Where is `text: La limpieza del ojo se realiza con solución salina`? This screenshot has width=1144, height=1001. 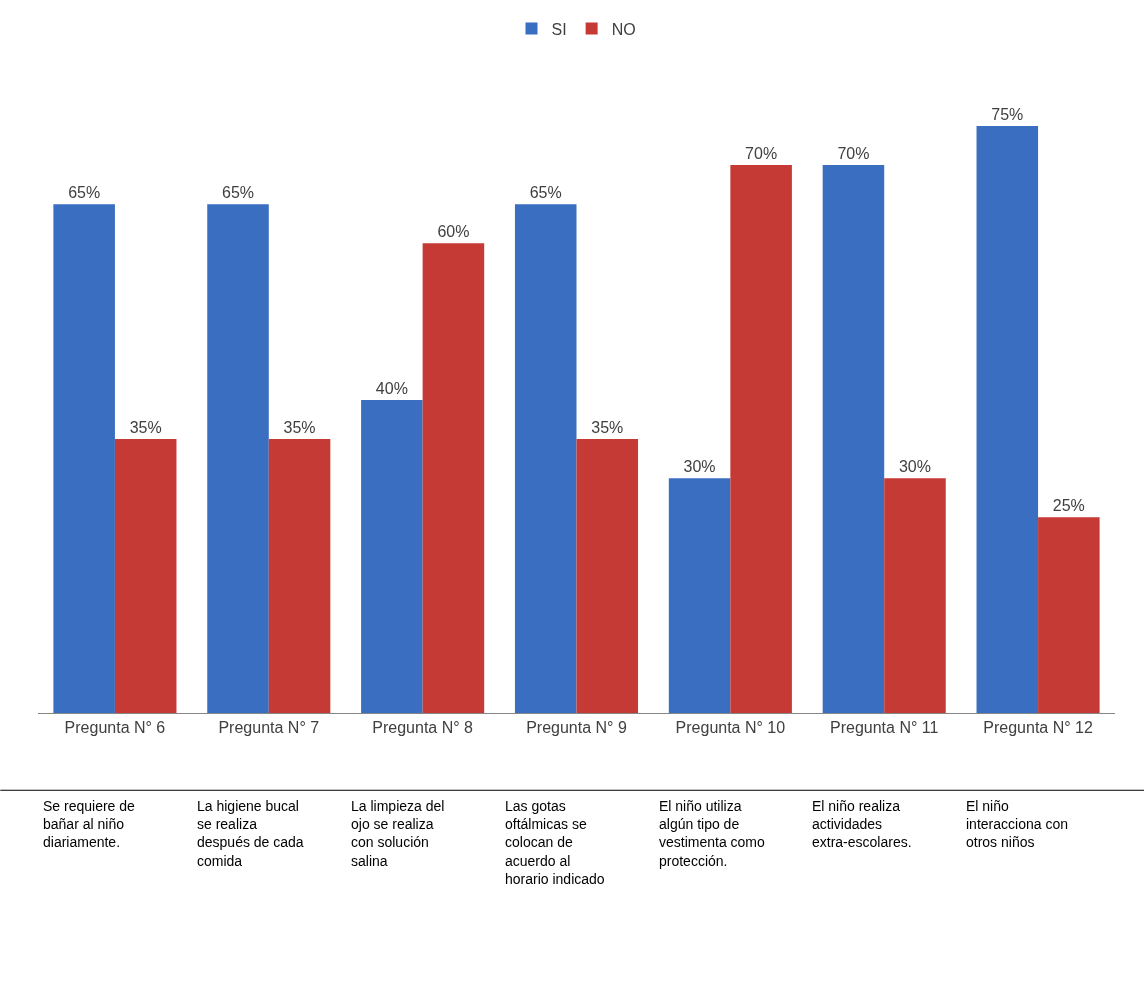 text: La limpieza del ojo se realiza con solución salina is located at coordinates (398, 833).